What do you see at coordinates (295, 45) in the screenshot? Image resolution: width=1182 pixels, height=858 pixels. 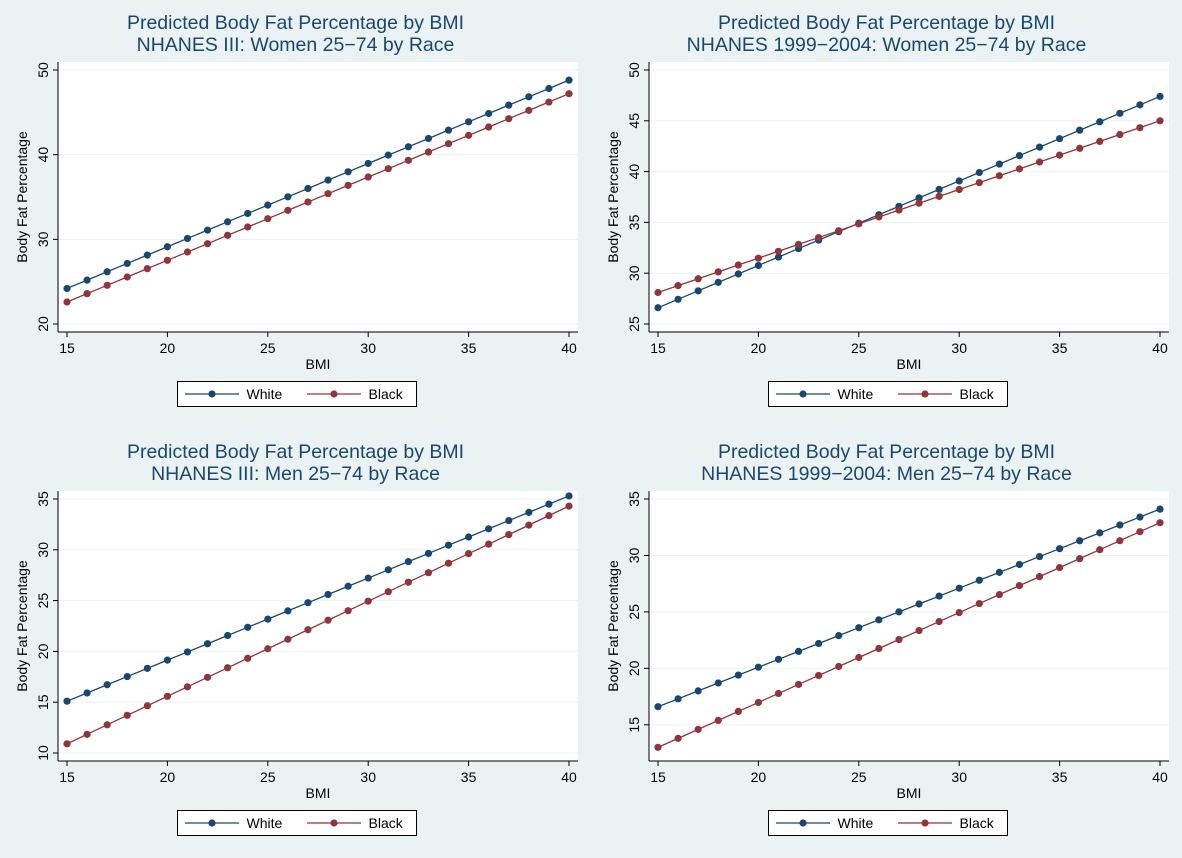 I see `chart-subtitle: NHANES III: Women 25−74 by Race` at bounding box center [295, 45].